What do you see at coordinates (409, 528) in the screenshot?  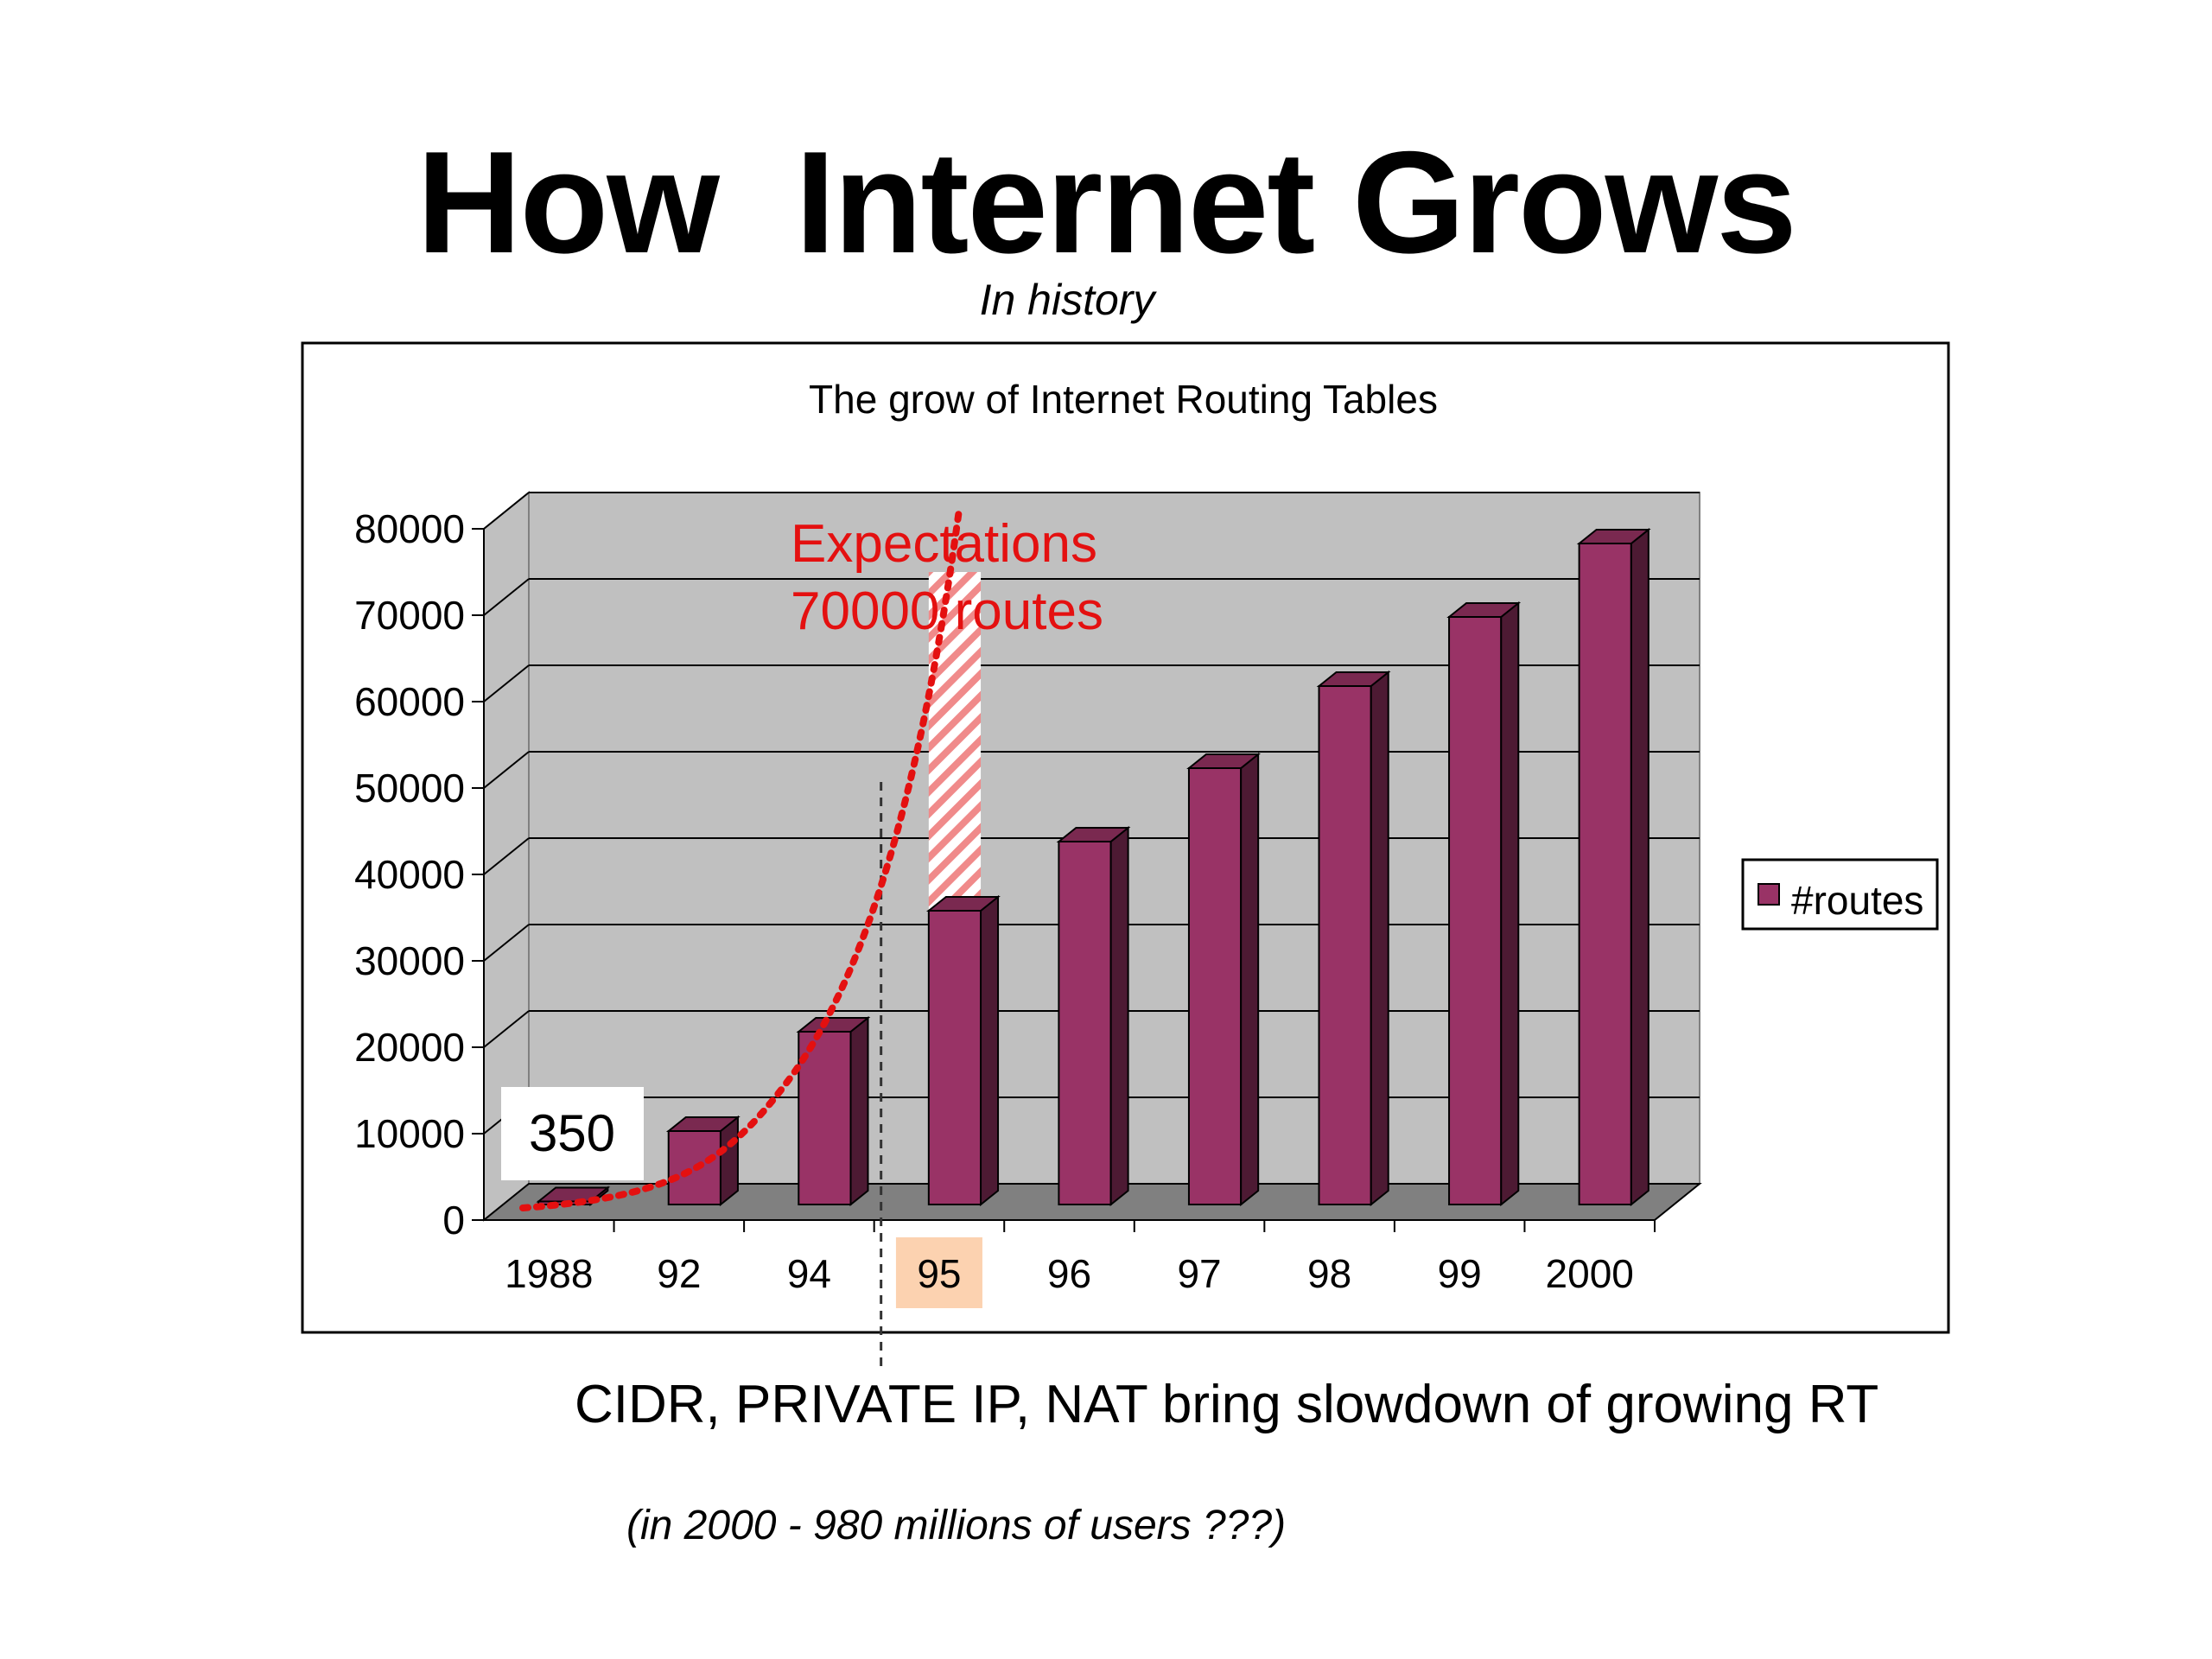 I see `y-tick-label: 80000` at bounding box center [409, 528].